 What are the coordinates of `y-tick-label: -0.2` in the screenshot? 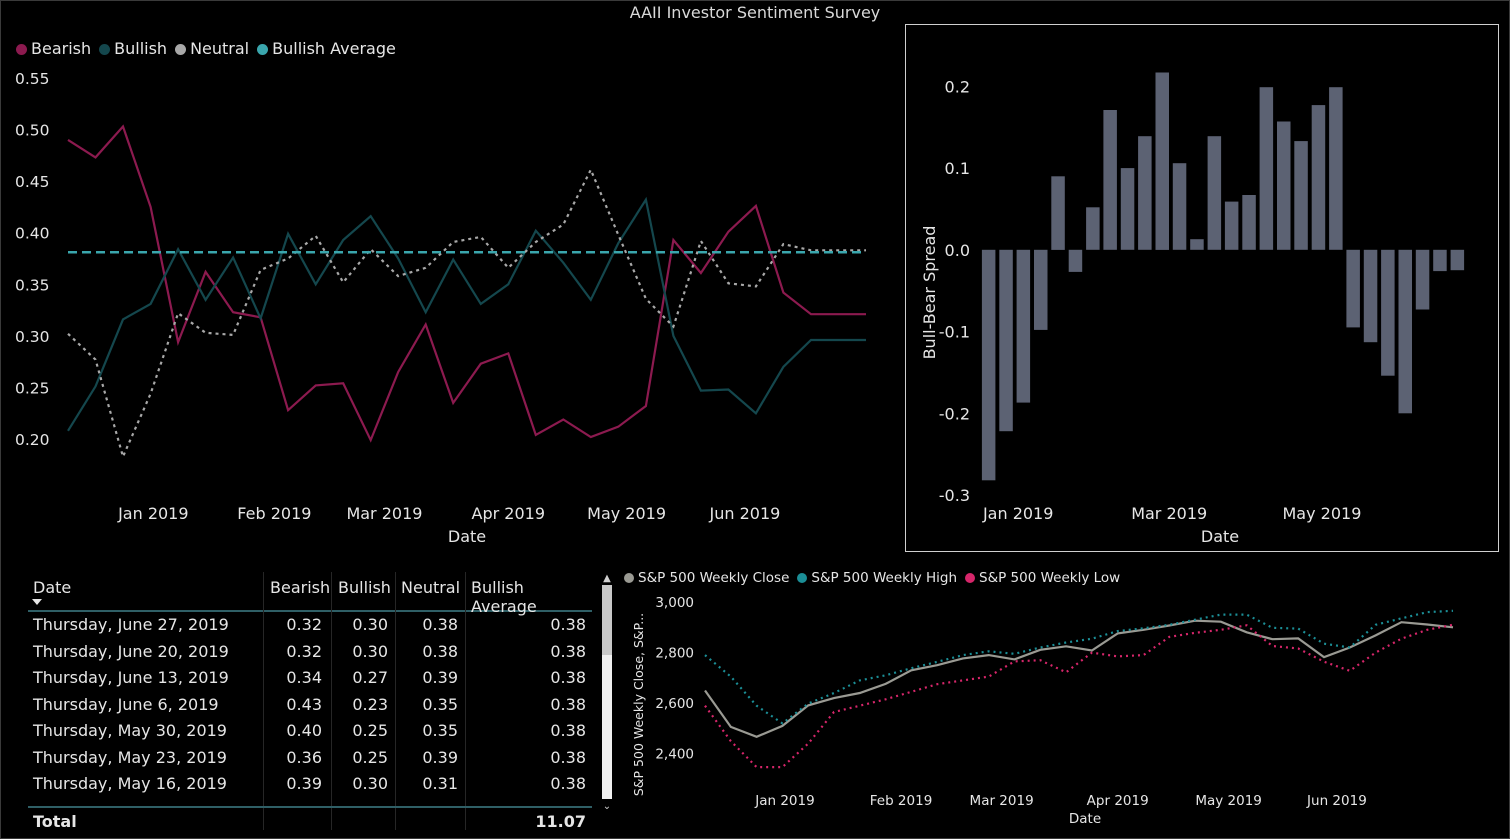 It's located at (954, 413).